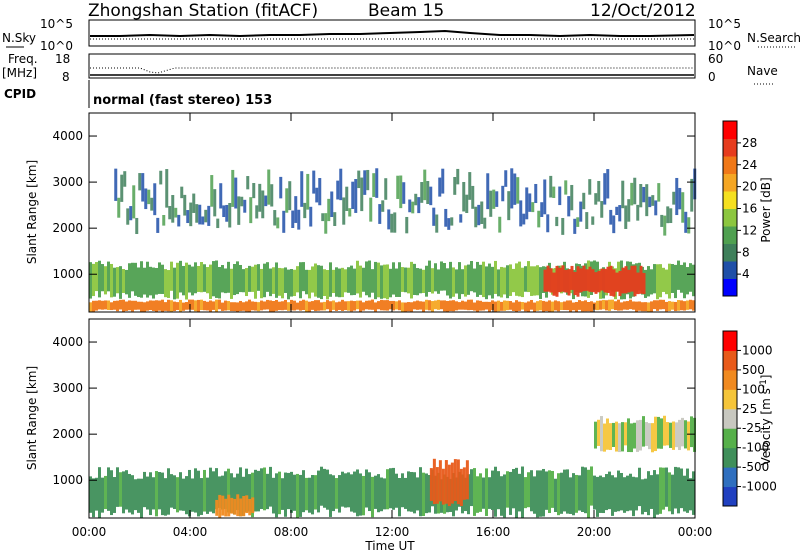 This screenshot has width=800, height=554. I want to click on freq-panel: Freq. [MHz] 18 8 60 0 Nave, so click(390, 68).